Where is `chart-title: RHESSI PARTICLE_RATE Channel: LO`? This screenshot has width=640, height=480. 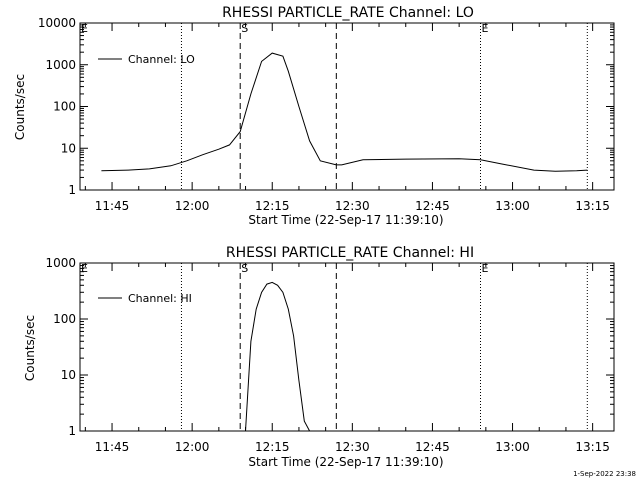 chart-title: RHESSI PARTICLE_RATE Channel: LO is located at coordinates (348, 13).